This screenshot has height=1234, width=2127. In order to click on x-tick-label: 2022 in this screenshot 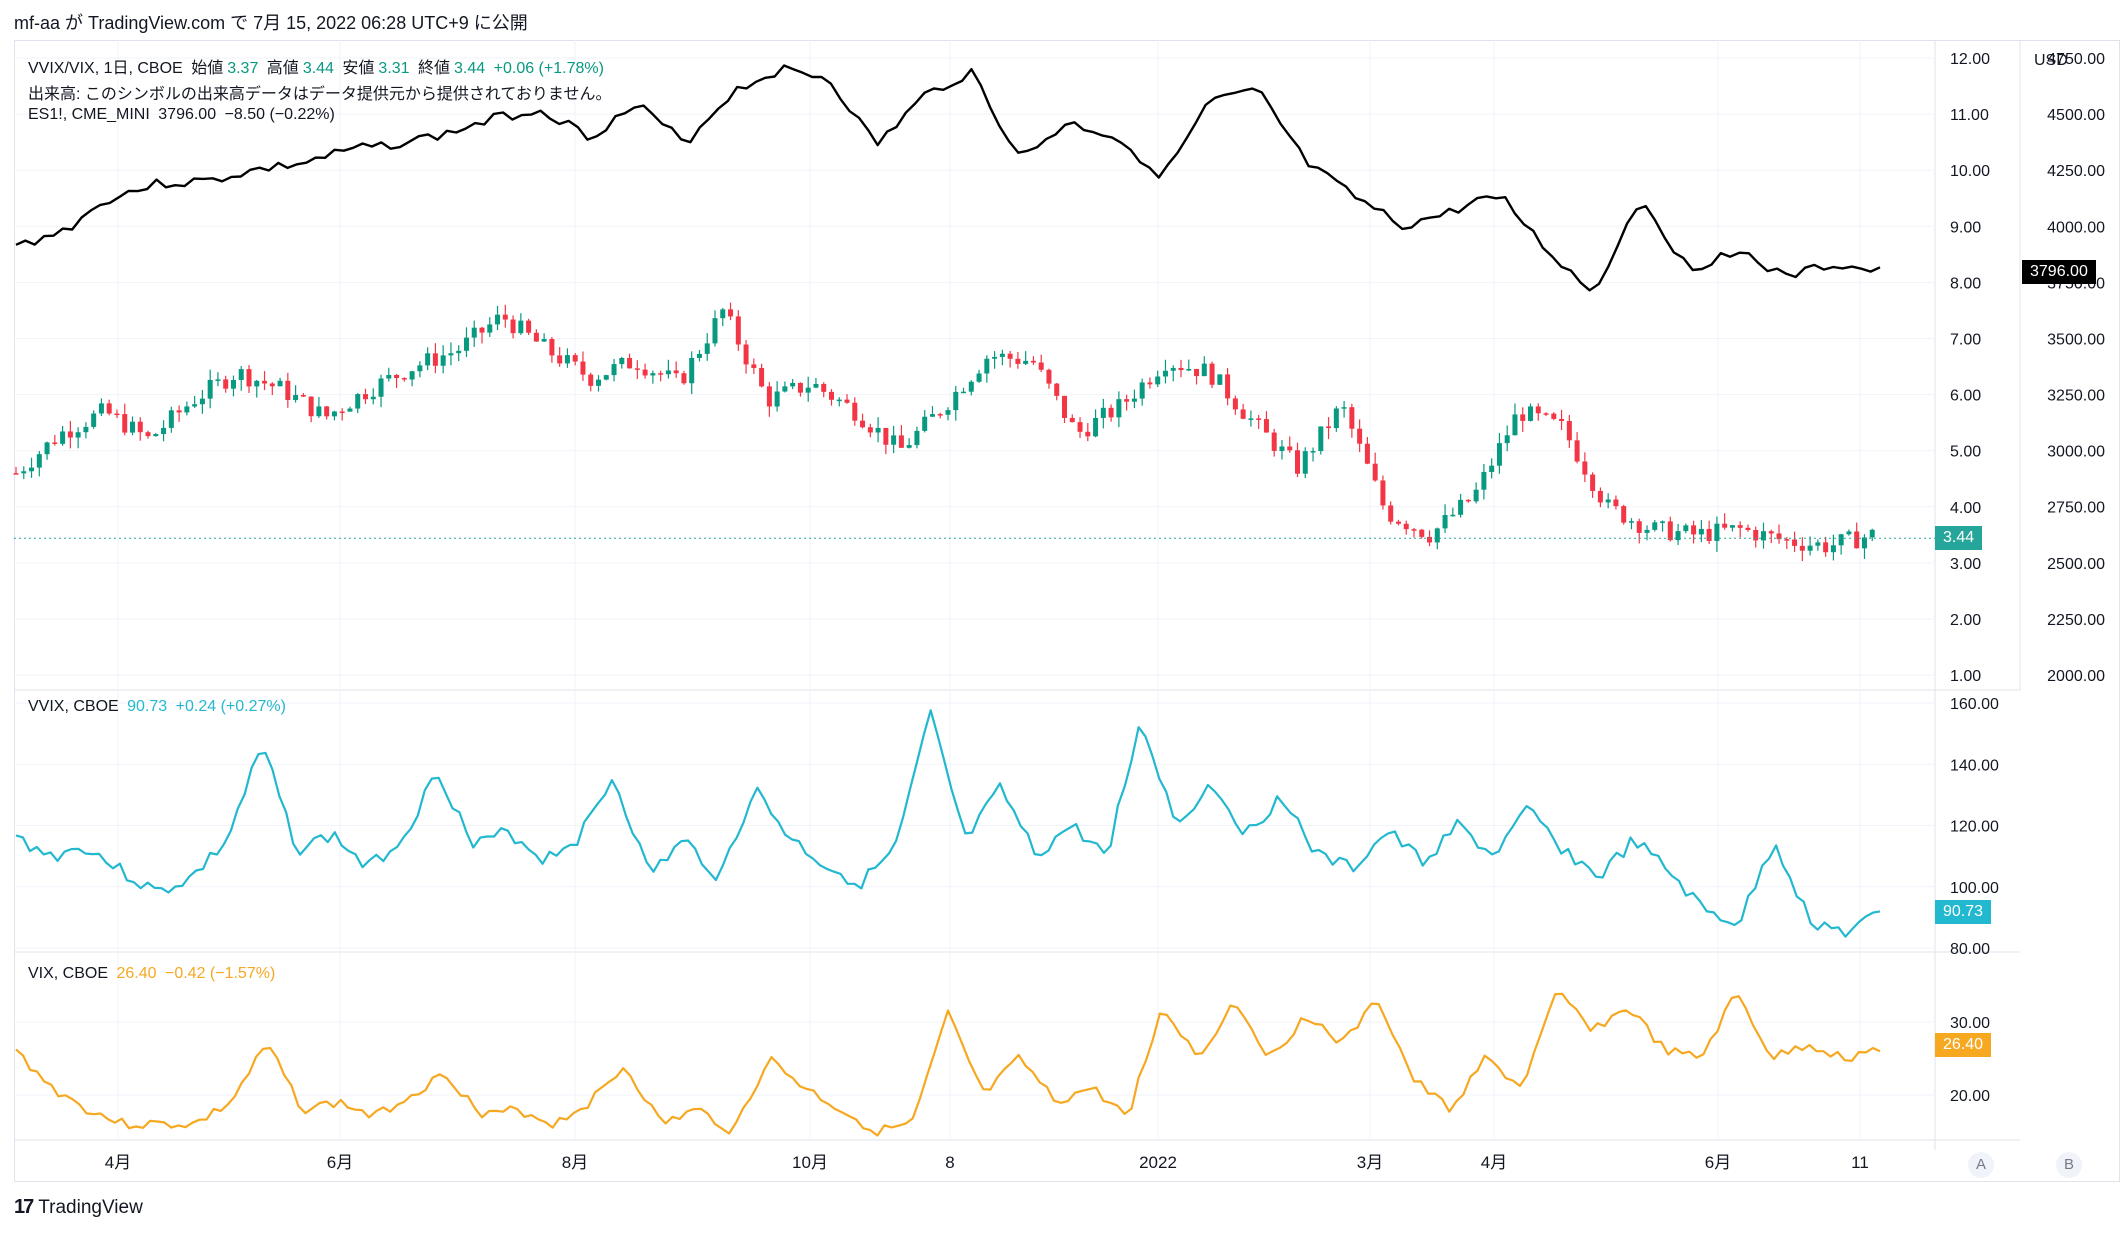, I will do `click(1158, 1162)`.